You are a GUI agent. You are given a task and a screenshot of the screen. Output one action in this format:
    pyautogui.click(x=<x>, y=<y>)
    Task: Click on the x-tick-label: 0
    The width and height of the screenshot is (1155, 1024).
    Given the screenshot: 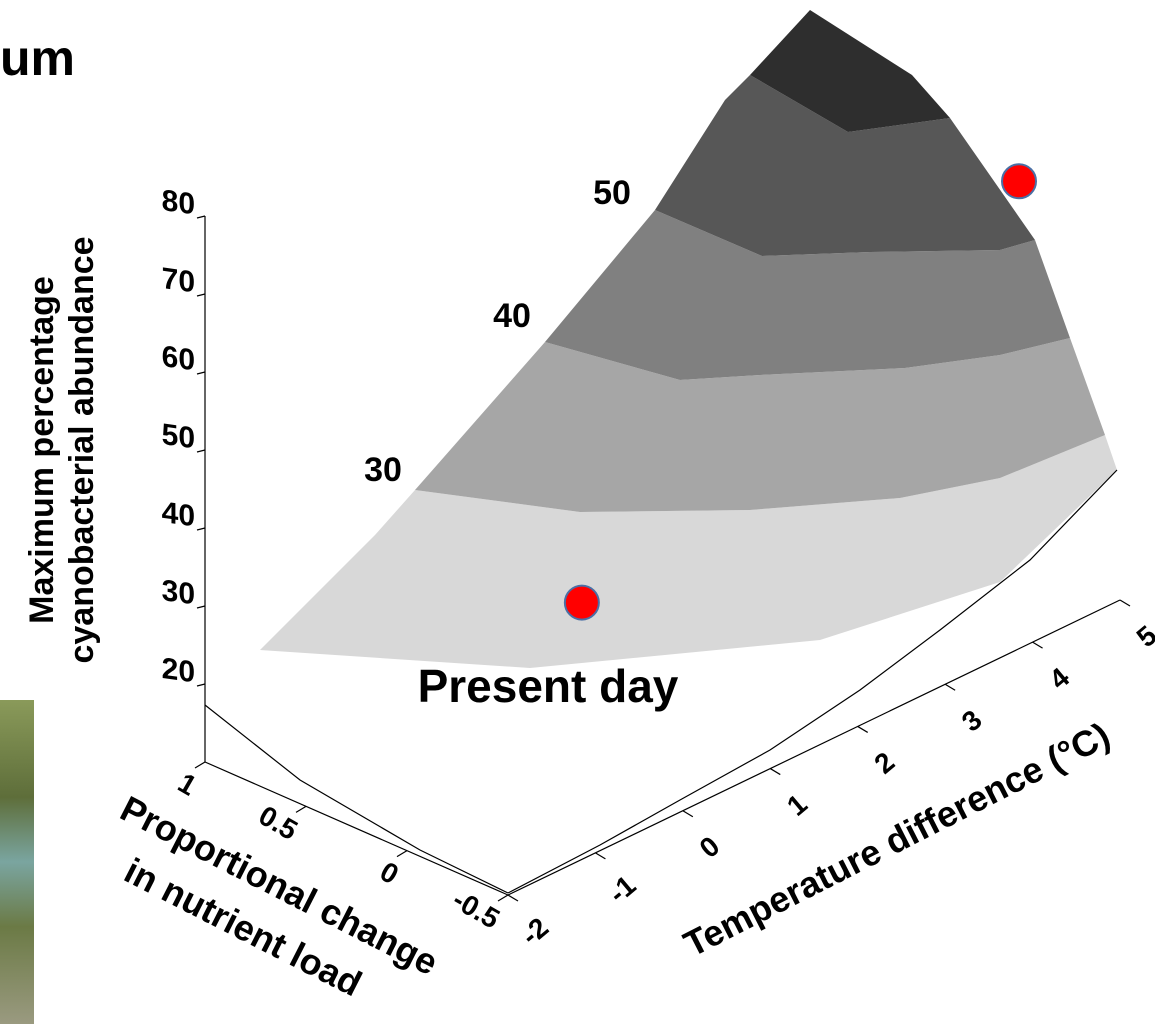 What is the action you would take?
    pyautogui.click(x=710, y=847)
    